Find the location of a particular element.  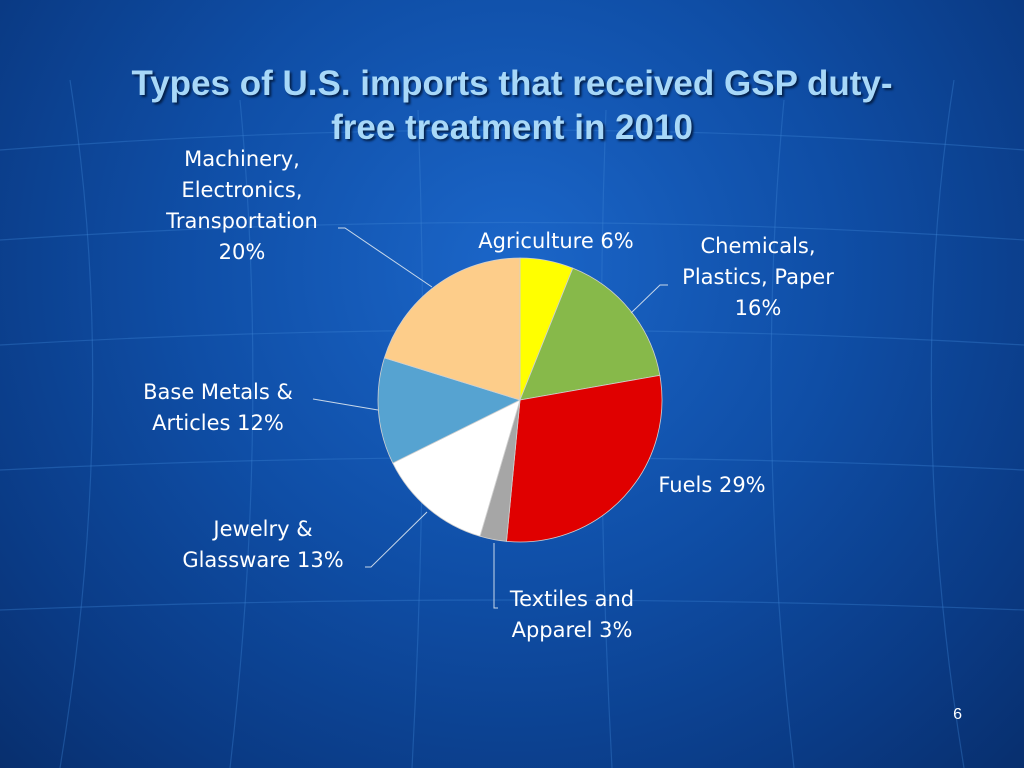

slice-label-line: Apparel 3% is located at coordinates (572, 630).